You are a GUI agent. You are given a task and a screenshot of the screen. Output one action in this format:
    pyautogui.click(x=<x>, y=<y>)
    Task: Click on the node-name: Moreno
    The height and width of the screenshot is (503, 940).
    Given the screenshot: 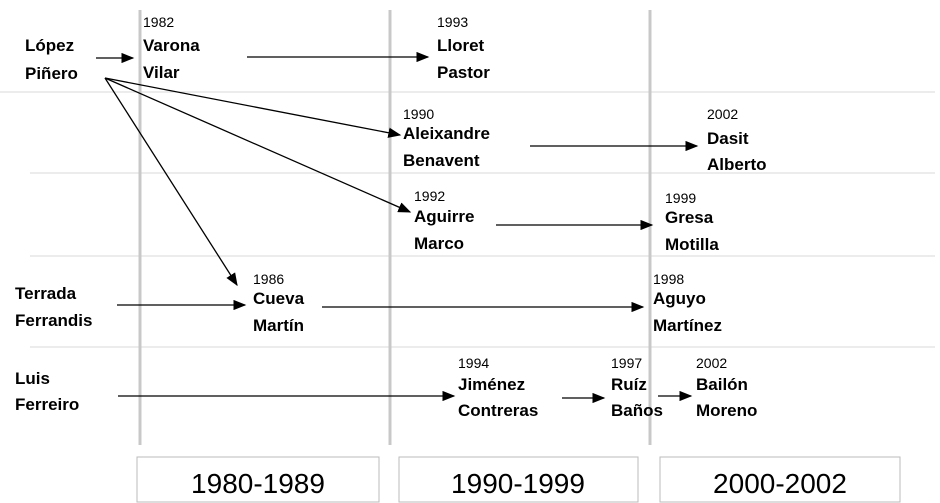 What is the action you would take?
    pyautogui.click(x=726, y=410)
    